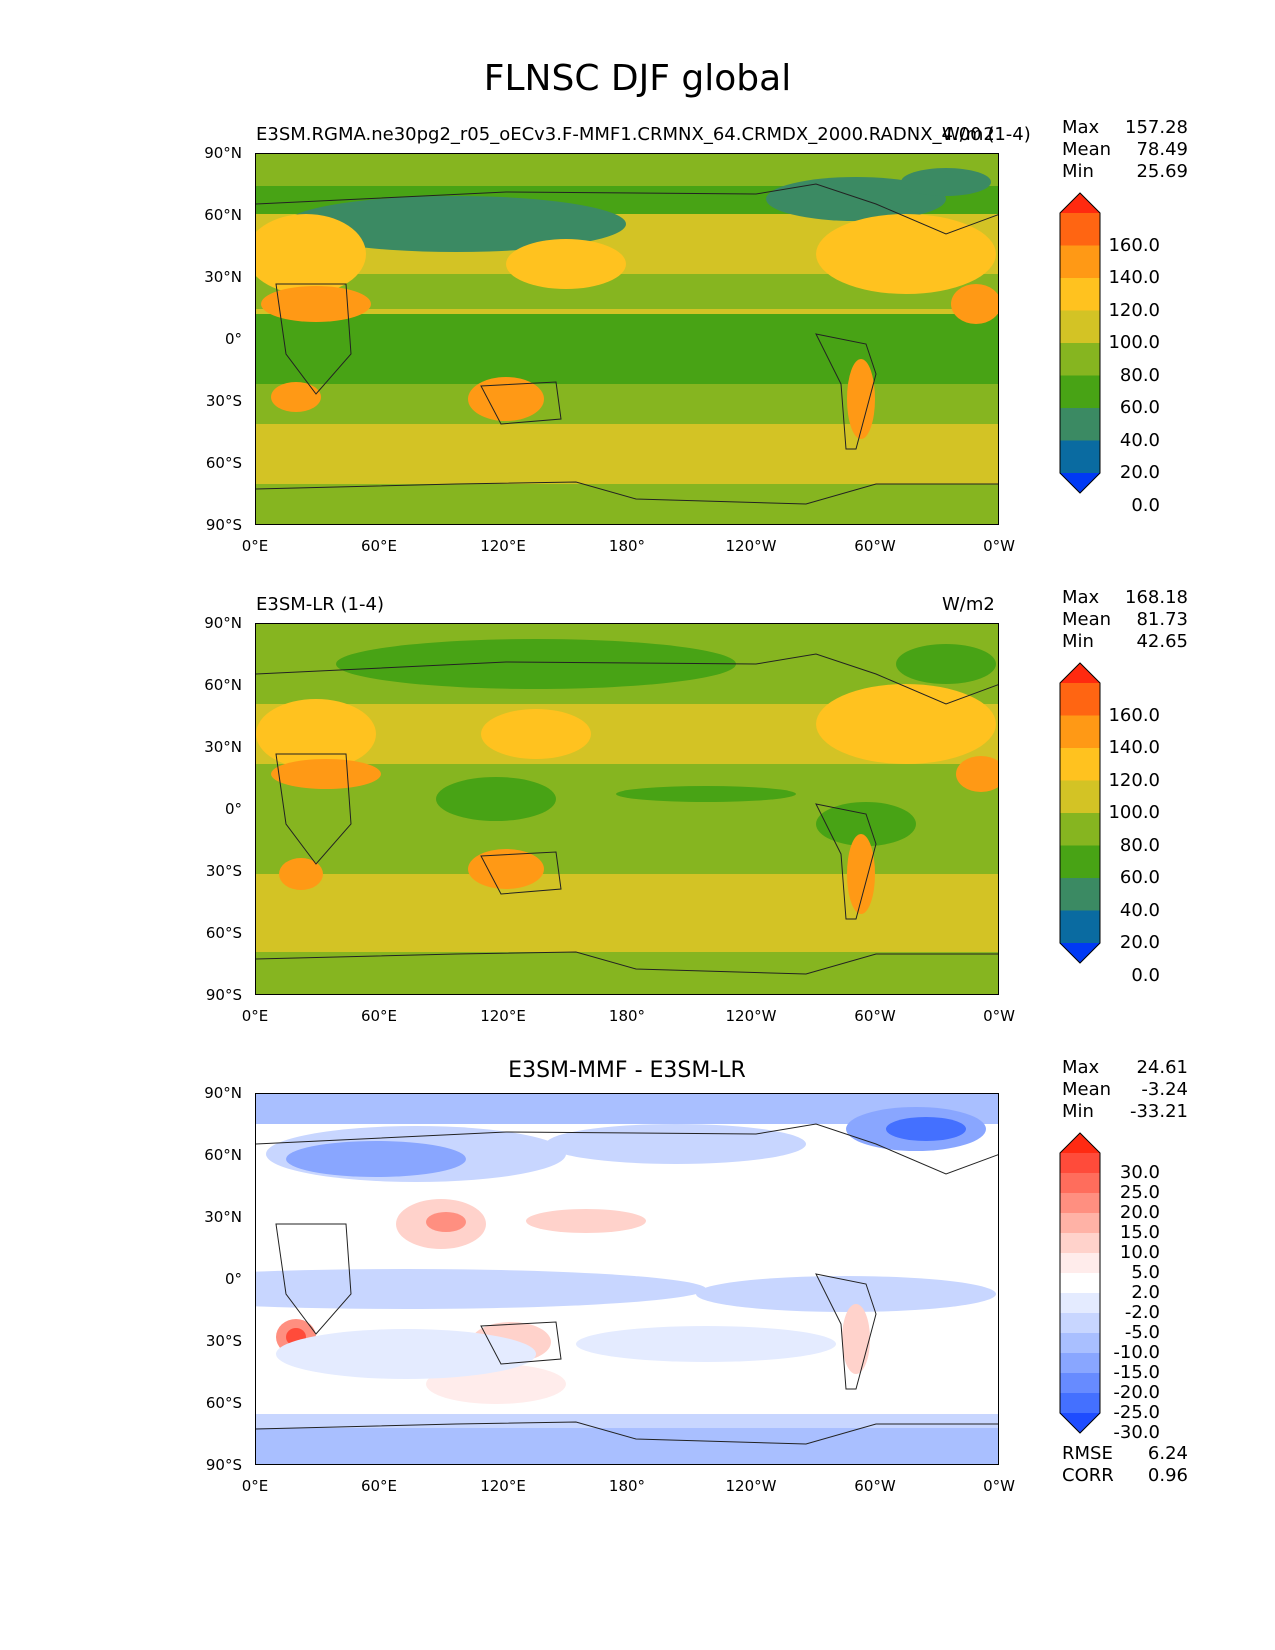  I want to click on p1-lon-tick: 60°E, so click(379, 546).